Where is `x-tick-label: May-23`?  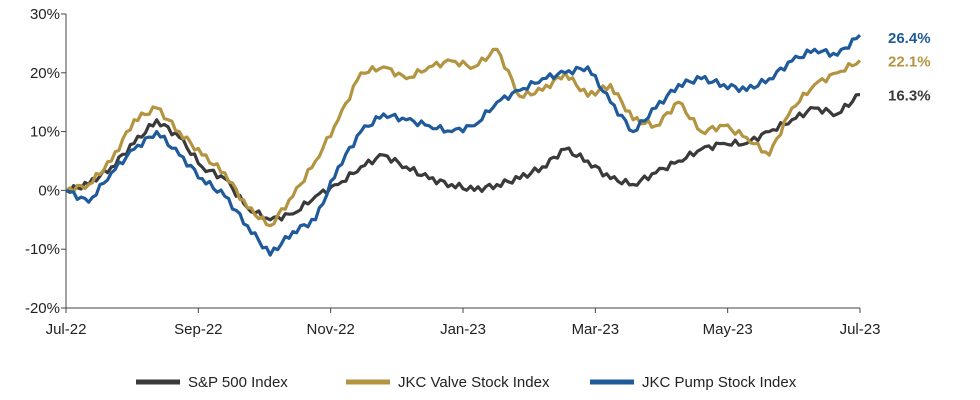 x-tick-label: May-23 is located at coordinates (728, 329).